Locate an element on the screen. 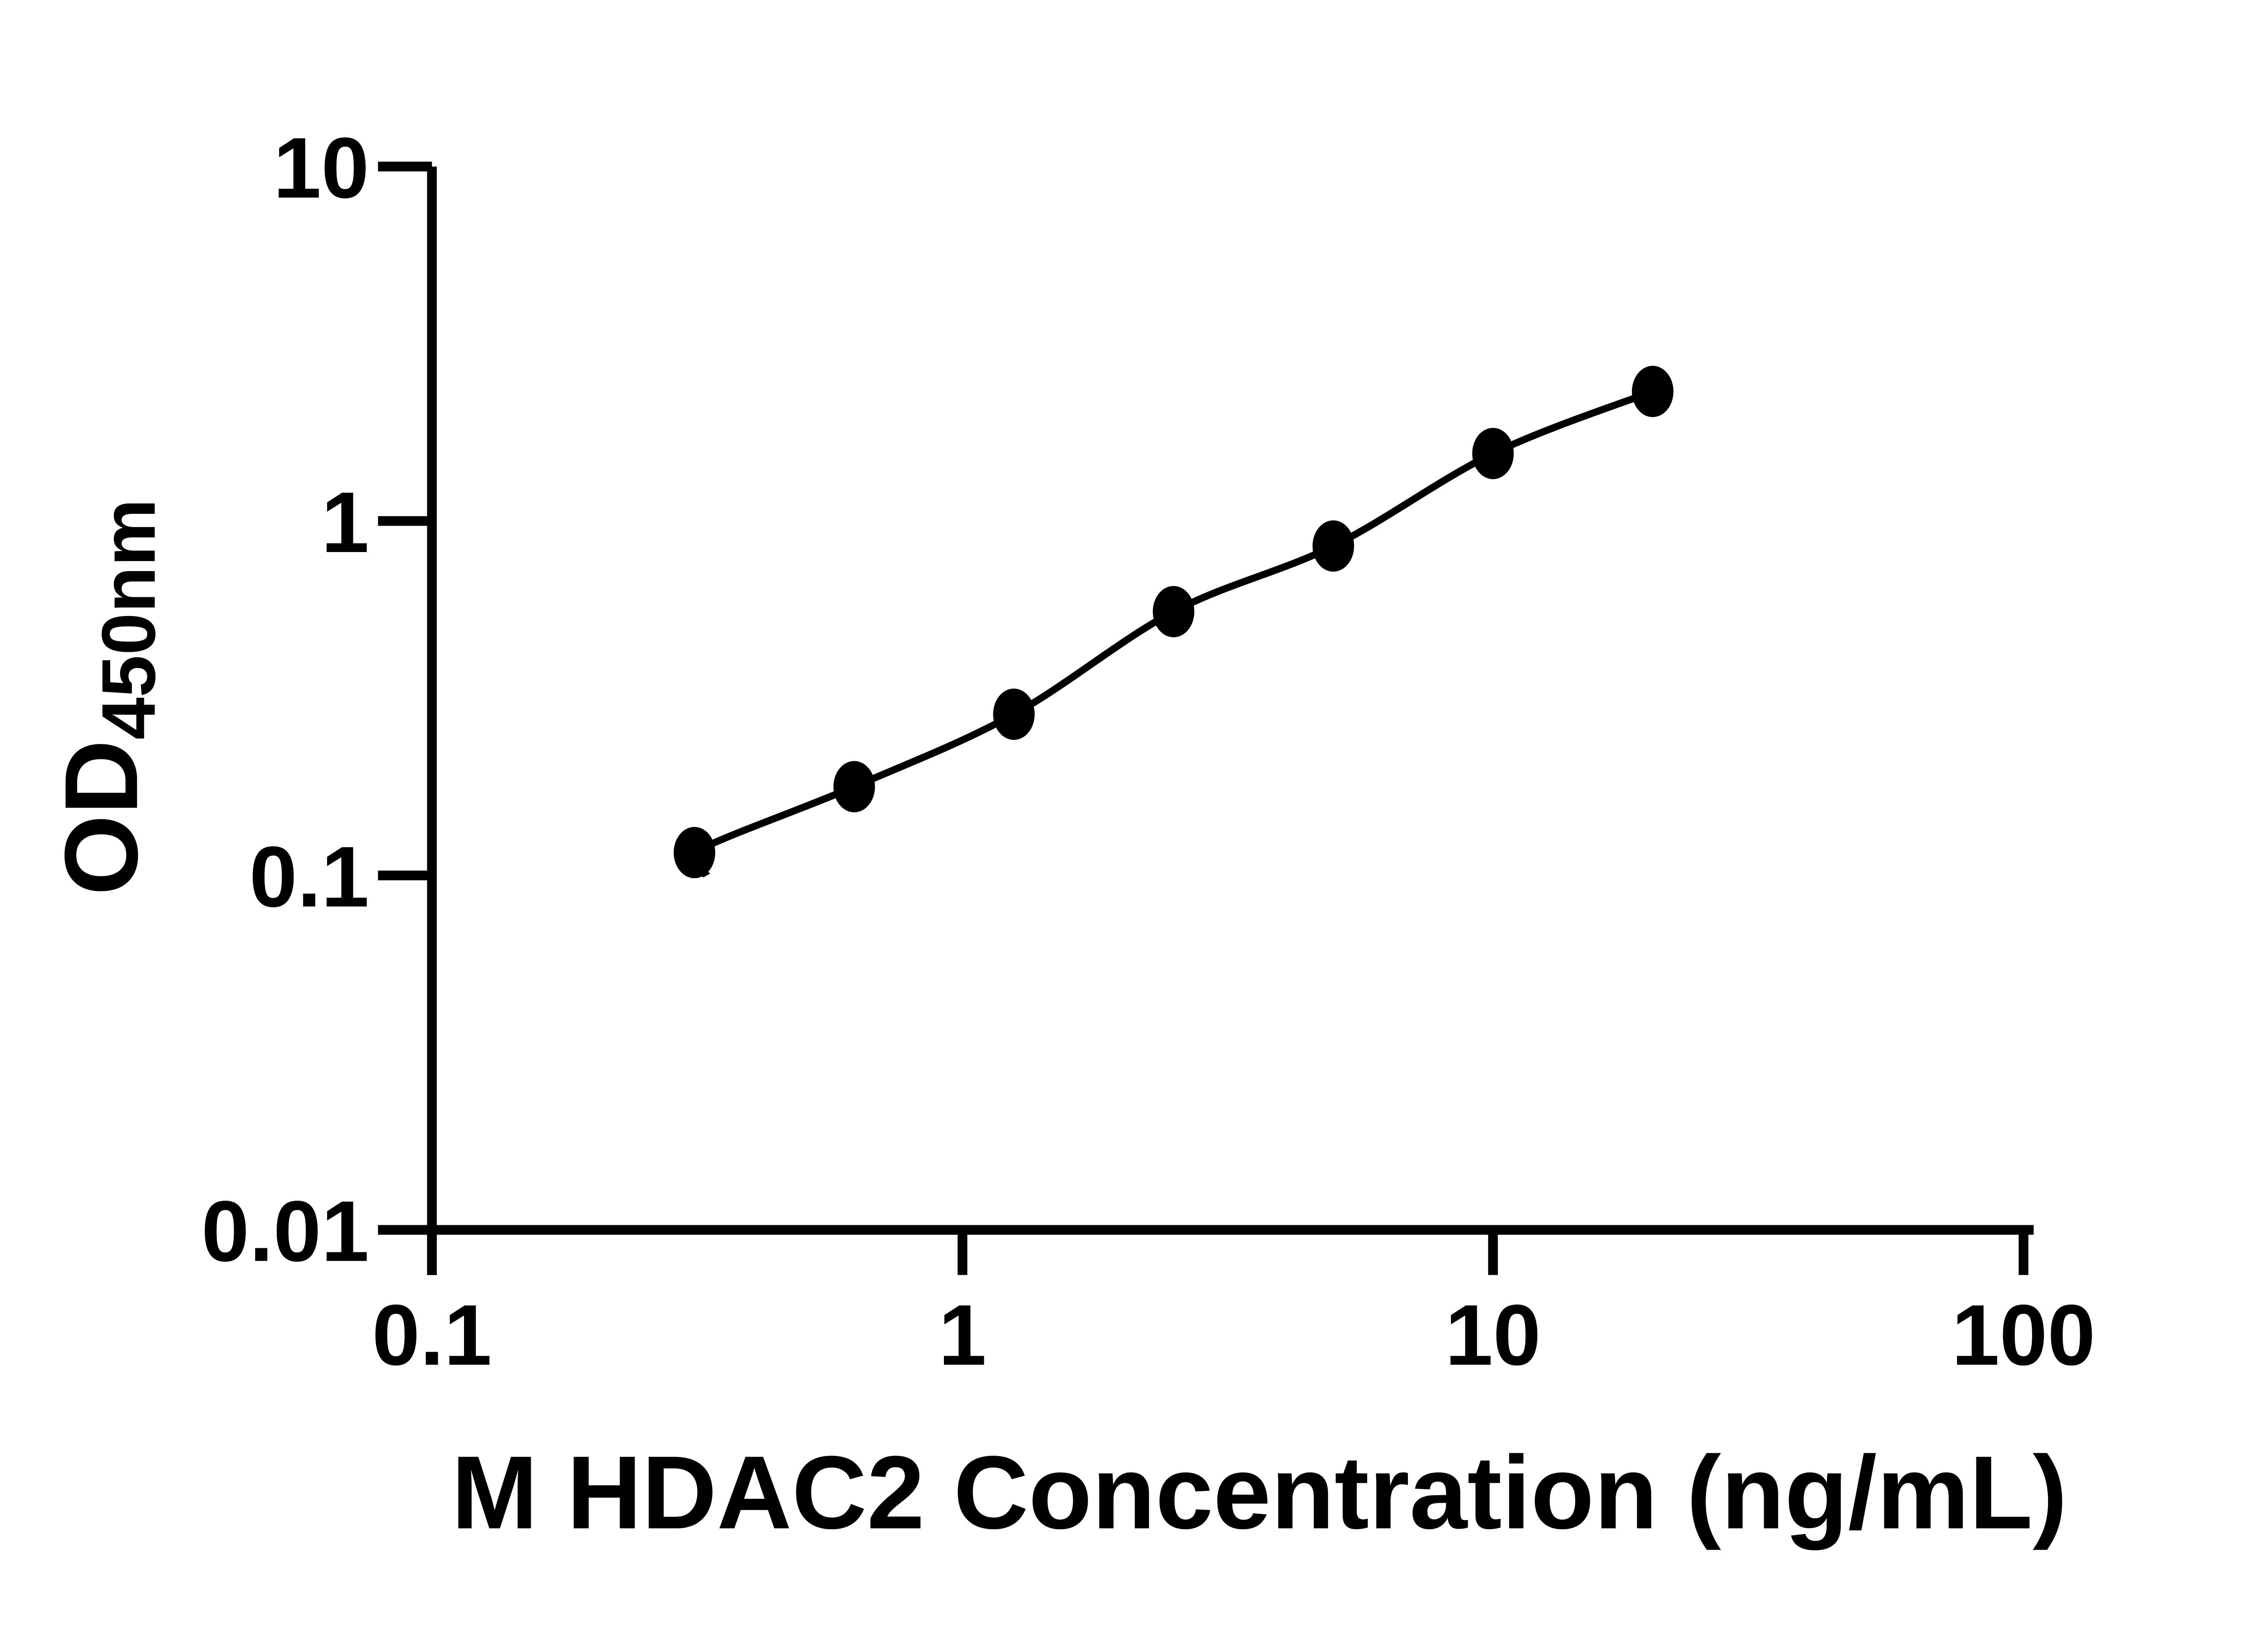 This screenshot has width=2268, height=1633. x-tick-label: 1 is located at coordinates (962, 1335).